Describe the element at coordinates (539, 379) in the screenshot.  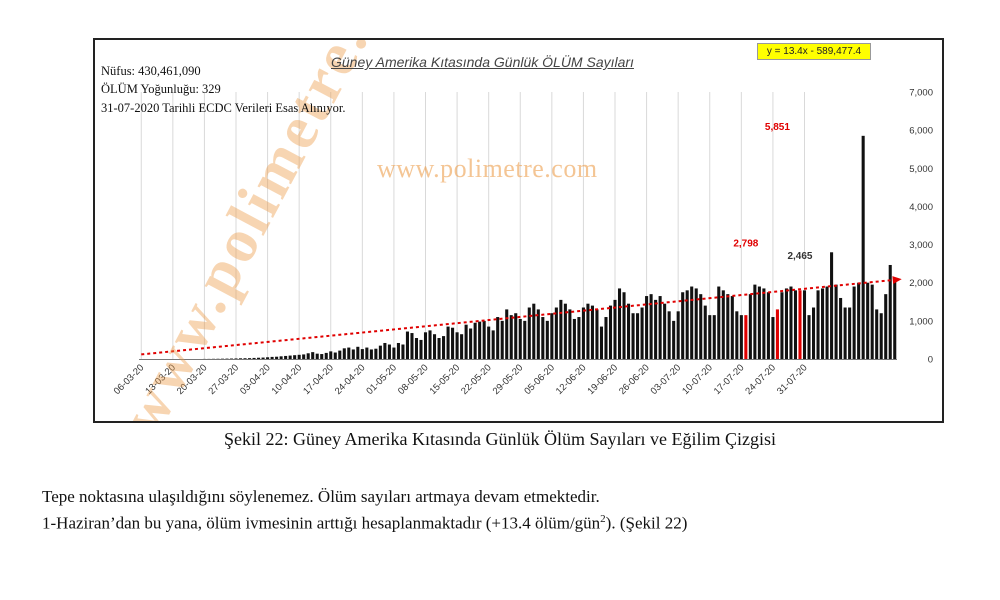
I see `x-tick-label: 05-06-20` at that location.